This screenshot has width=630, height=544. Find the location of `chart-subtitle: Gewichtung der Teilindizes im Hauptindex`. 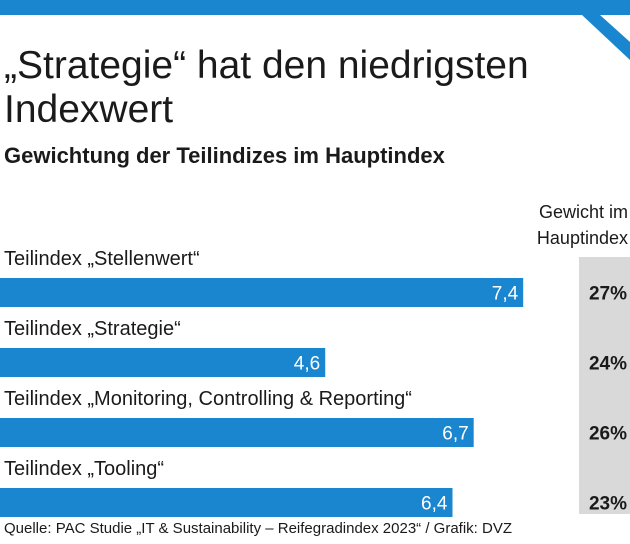

chart-subtitle: Gewichtung der Teilindizes im Hauptindex is located at coordinates (224, 155).